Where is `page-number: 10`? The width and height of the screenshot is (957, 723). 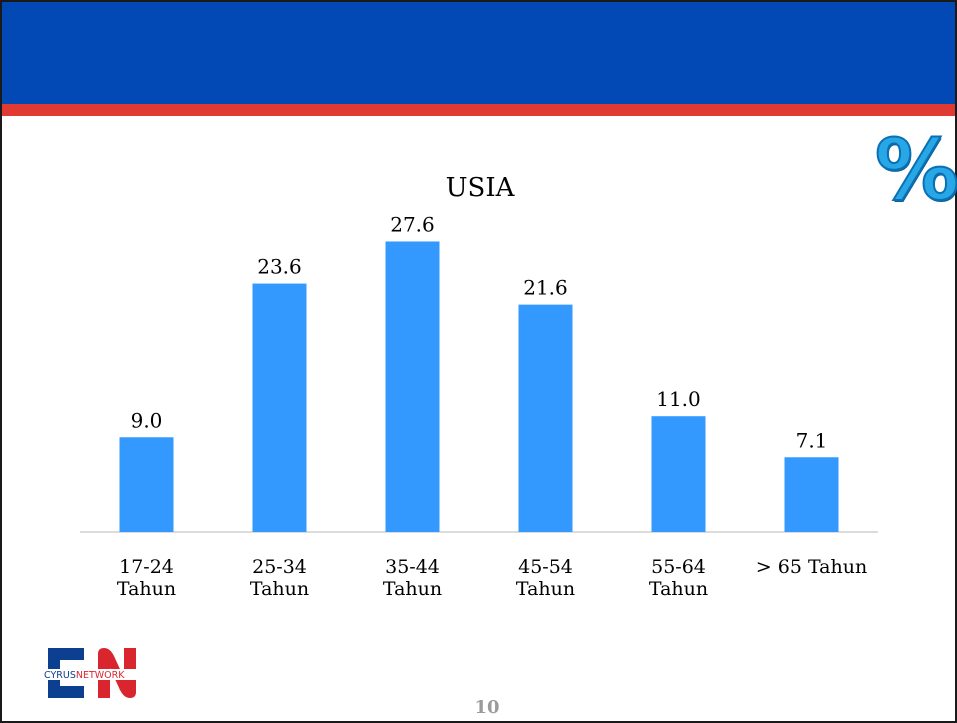
page-number: 10 is located at coordinates (487, 707).